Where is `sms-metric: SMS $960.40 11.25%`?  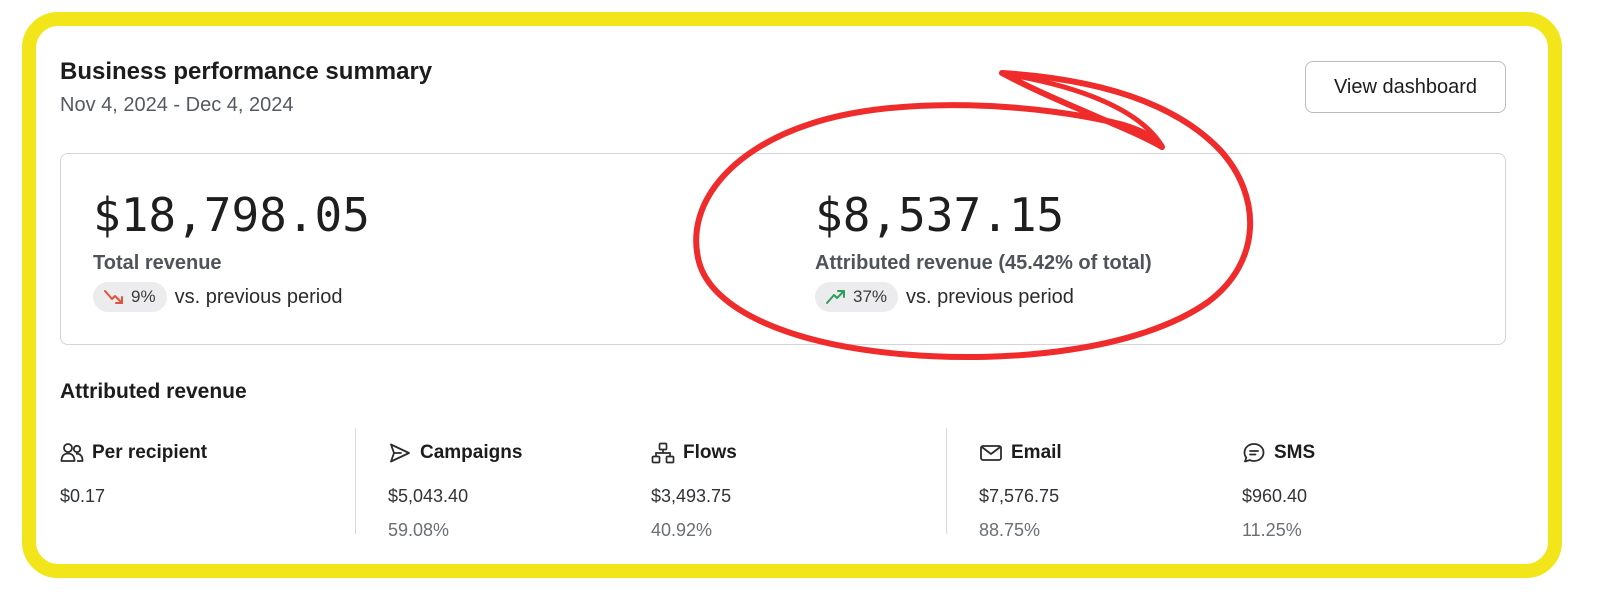
sms-metric: SMS $960.40 11.25% is located at coordinates (1278, 490).